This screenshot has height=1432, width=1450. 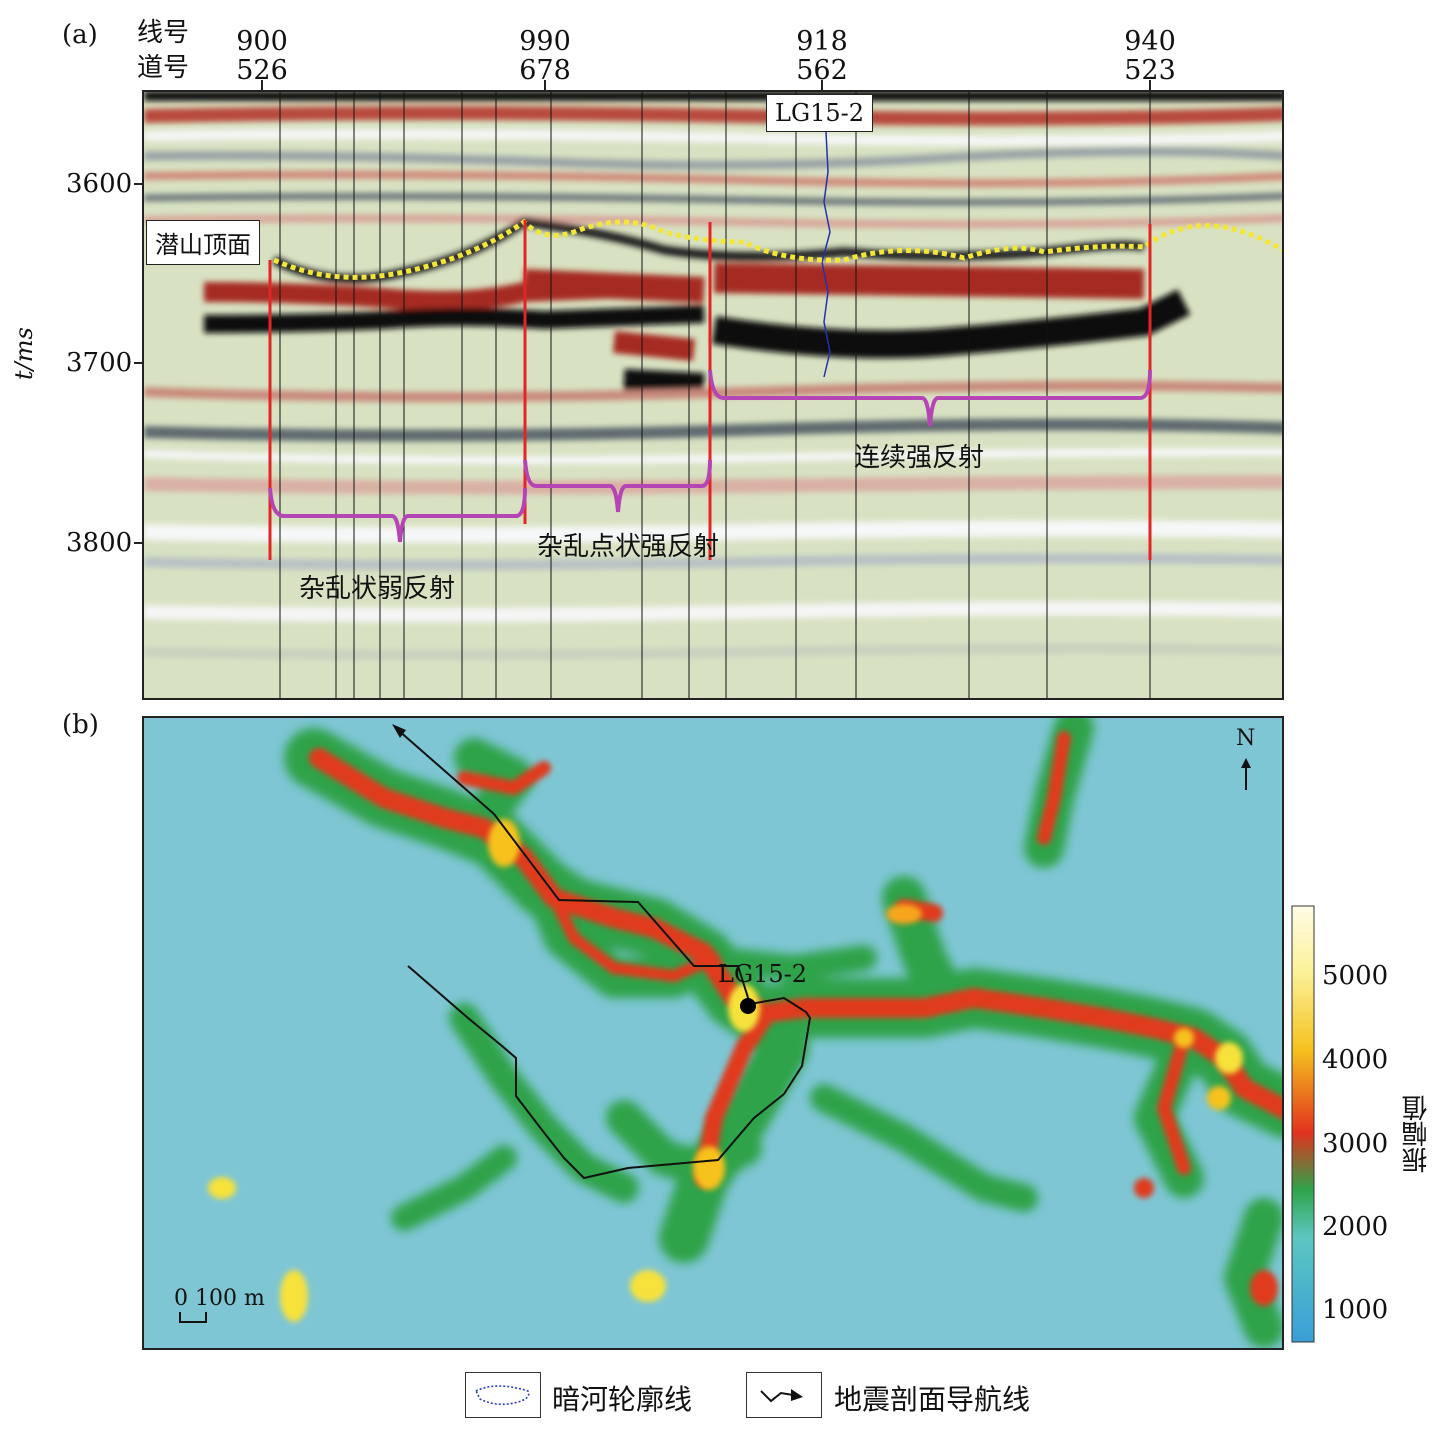 What do you see at coordinates (163, 68) in the screenshot?
I see `trace-number-label: 道号` at bounding box center [163, 68].